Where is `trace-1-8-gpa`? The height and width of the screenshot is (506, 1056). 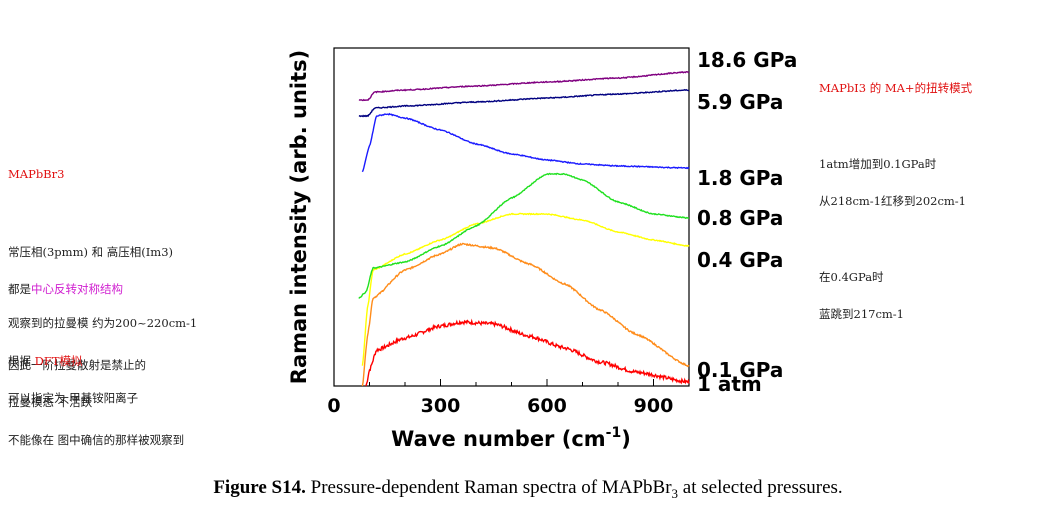 trace-1-8-gpa is located at coordinates (525, 142).